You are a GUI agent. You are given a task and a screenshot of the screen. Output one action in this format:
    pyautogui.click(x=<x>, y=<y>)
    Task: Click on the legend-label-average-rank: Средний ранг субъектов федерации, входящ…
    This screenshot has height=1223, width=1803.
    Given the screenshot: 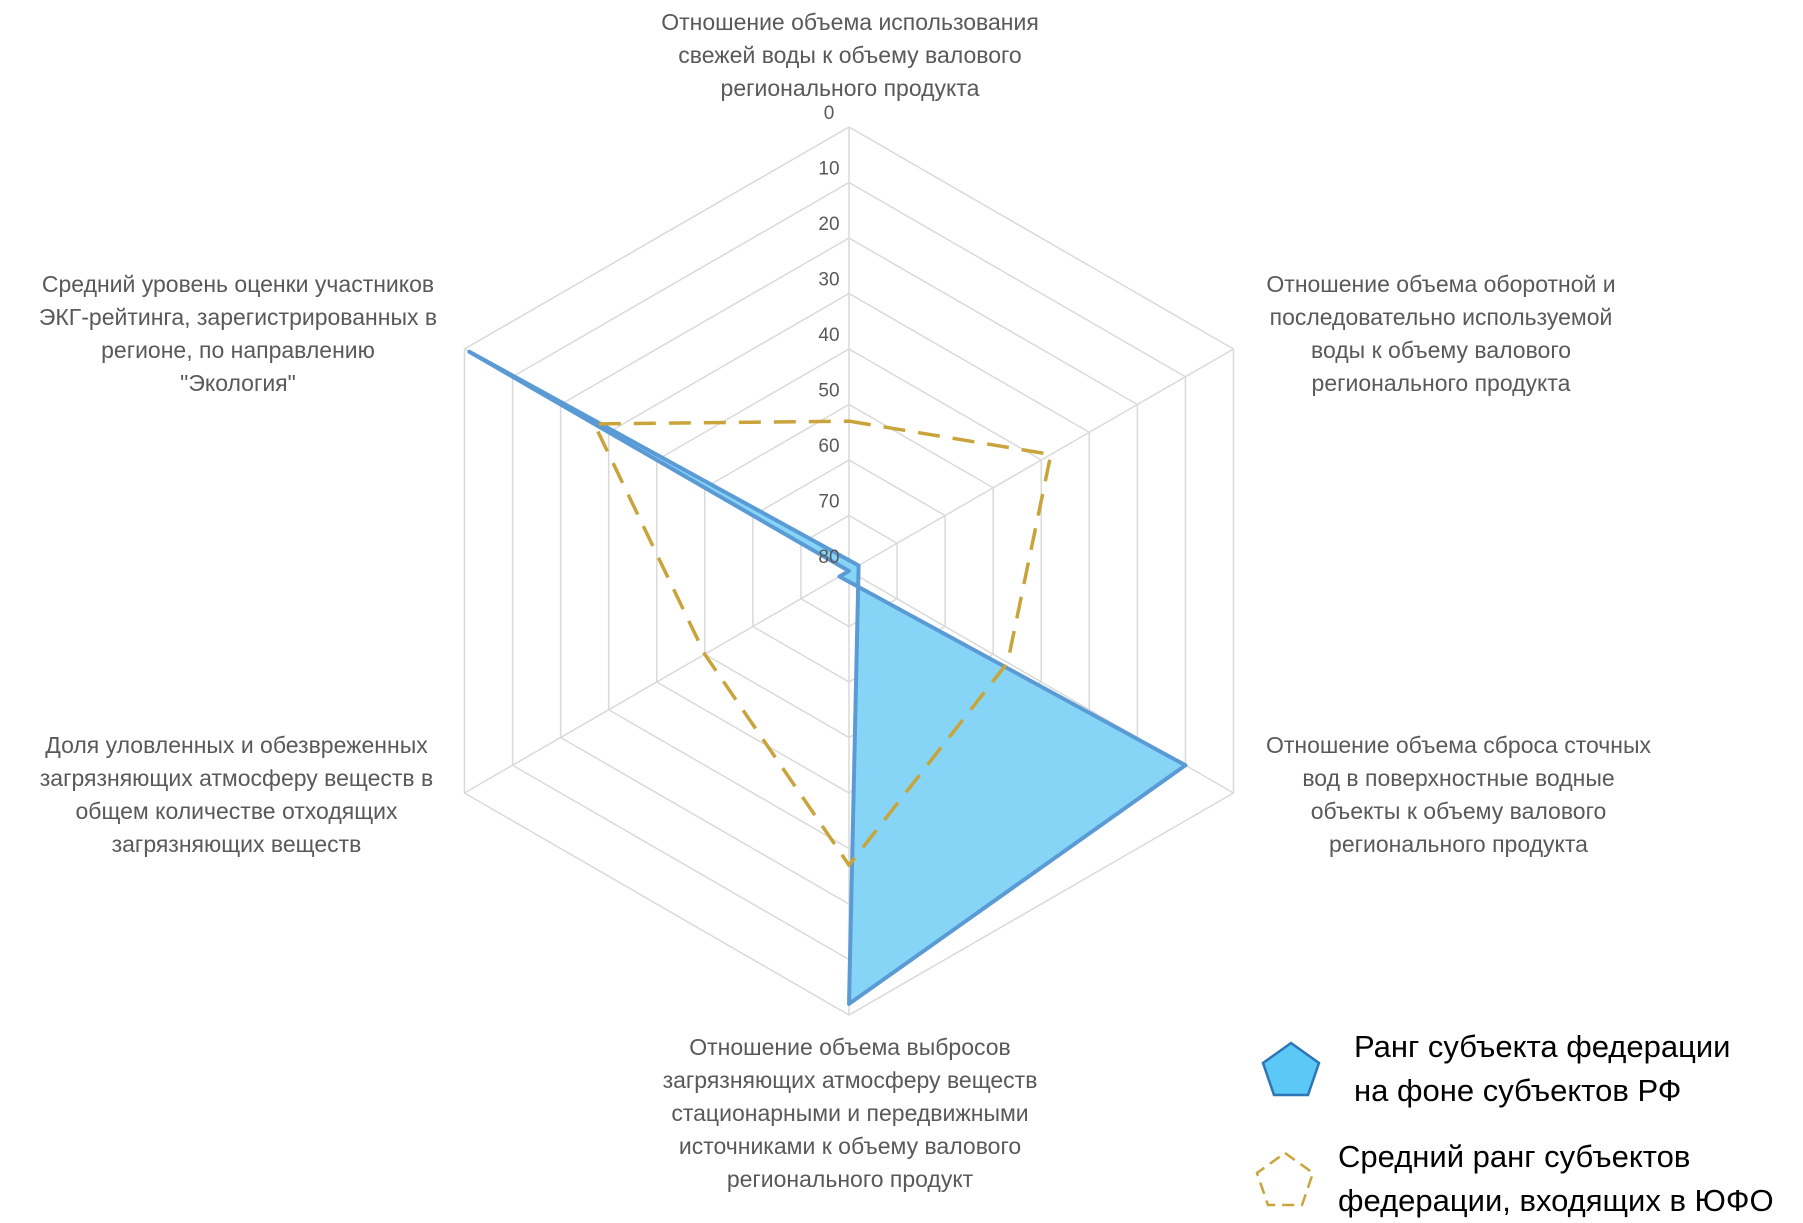 What is the action you would take?
    pyautogui.click(x=1556, y=1178)
    